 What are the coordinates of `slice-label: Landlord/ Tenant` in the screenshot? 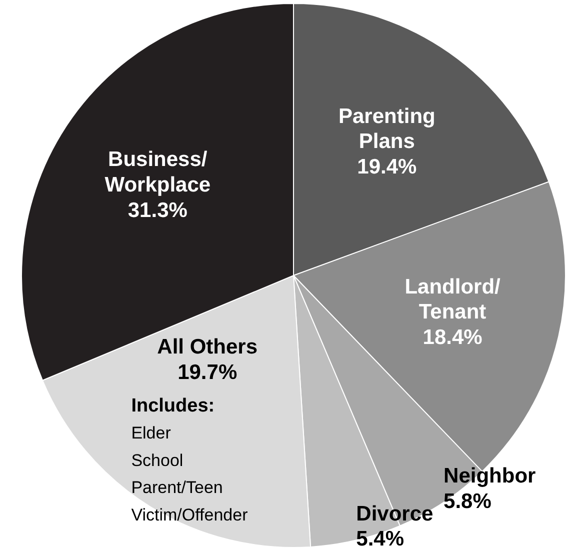 It's located at (452, 299).